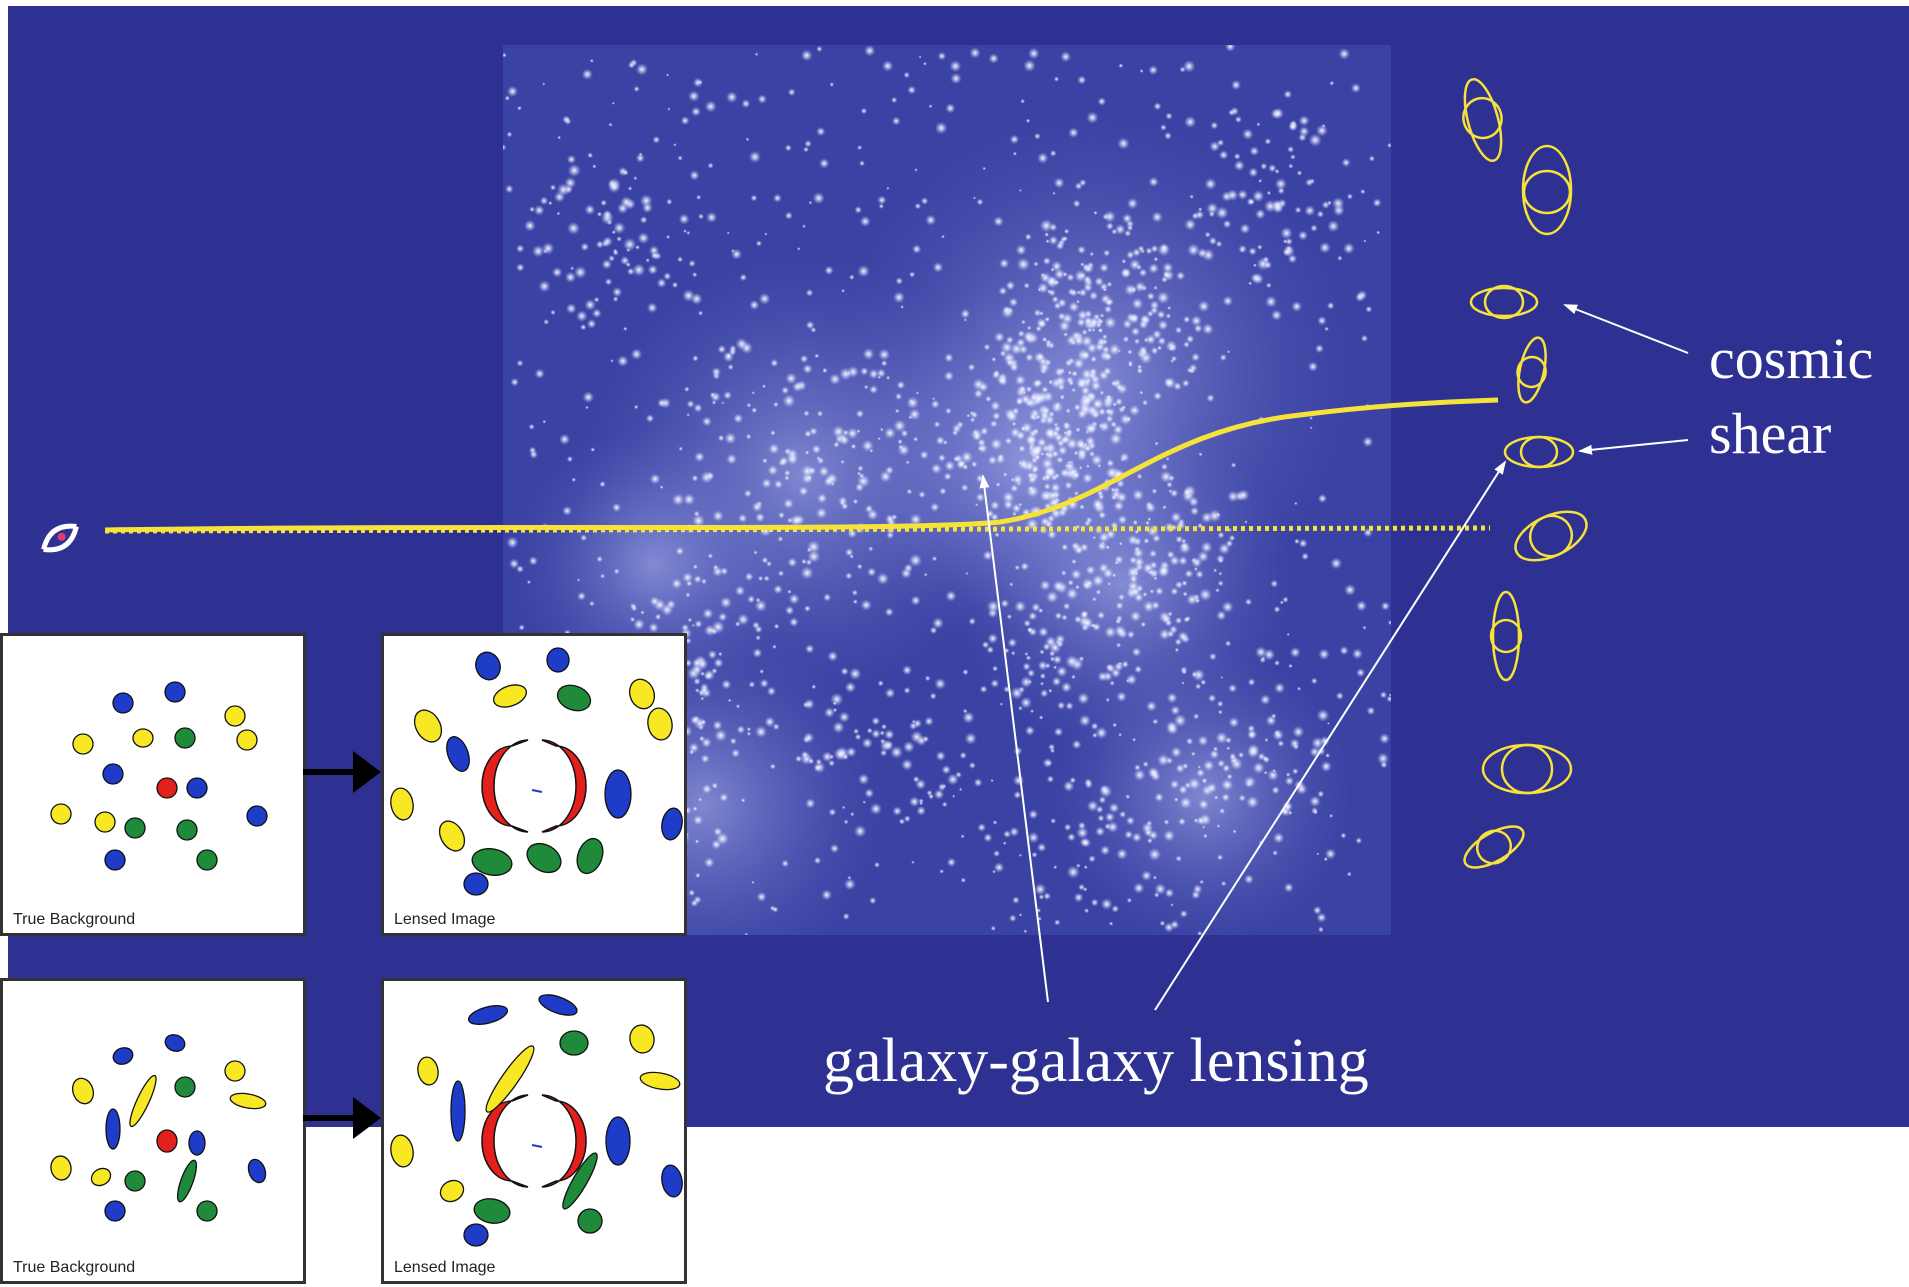 This screenshot has height=1287, width=1909. I want to click on true-background-panel-2: True Background, so click(153, 1131).